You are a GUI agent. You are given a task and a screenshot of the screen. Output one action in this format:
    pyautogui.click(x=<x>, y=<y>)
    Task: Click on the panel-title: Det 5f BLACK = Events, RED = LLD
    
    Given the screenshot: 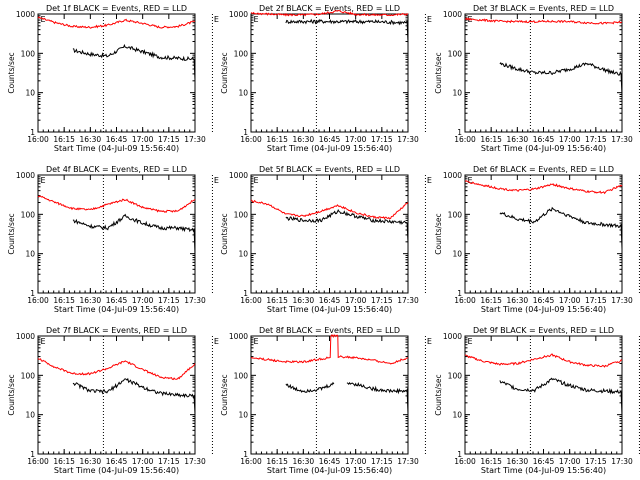 What is the action you would take?
    pyautogui.click(x=329, y=169)
    